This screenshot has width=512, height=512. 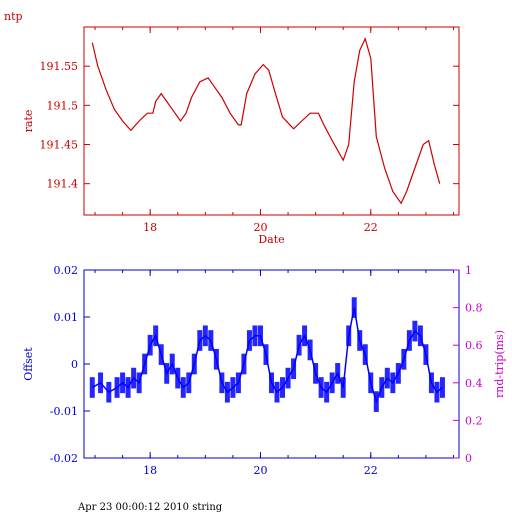 I want to click on y-right-tick-label: 1, so click(x=468, y=270).